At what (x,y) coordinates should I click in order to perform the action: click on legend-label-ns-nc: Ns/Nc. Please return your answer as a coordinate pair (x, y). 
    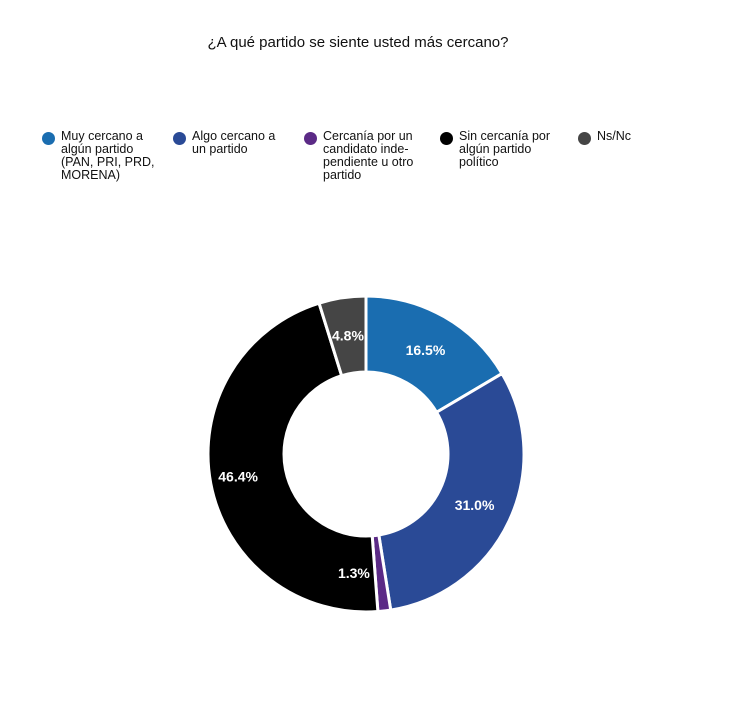
    Looking at the image, I should click on (614, 136).